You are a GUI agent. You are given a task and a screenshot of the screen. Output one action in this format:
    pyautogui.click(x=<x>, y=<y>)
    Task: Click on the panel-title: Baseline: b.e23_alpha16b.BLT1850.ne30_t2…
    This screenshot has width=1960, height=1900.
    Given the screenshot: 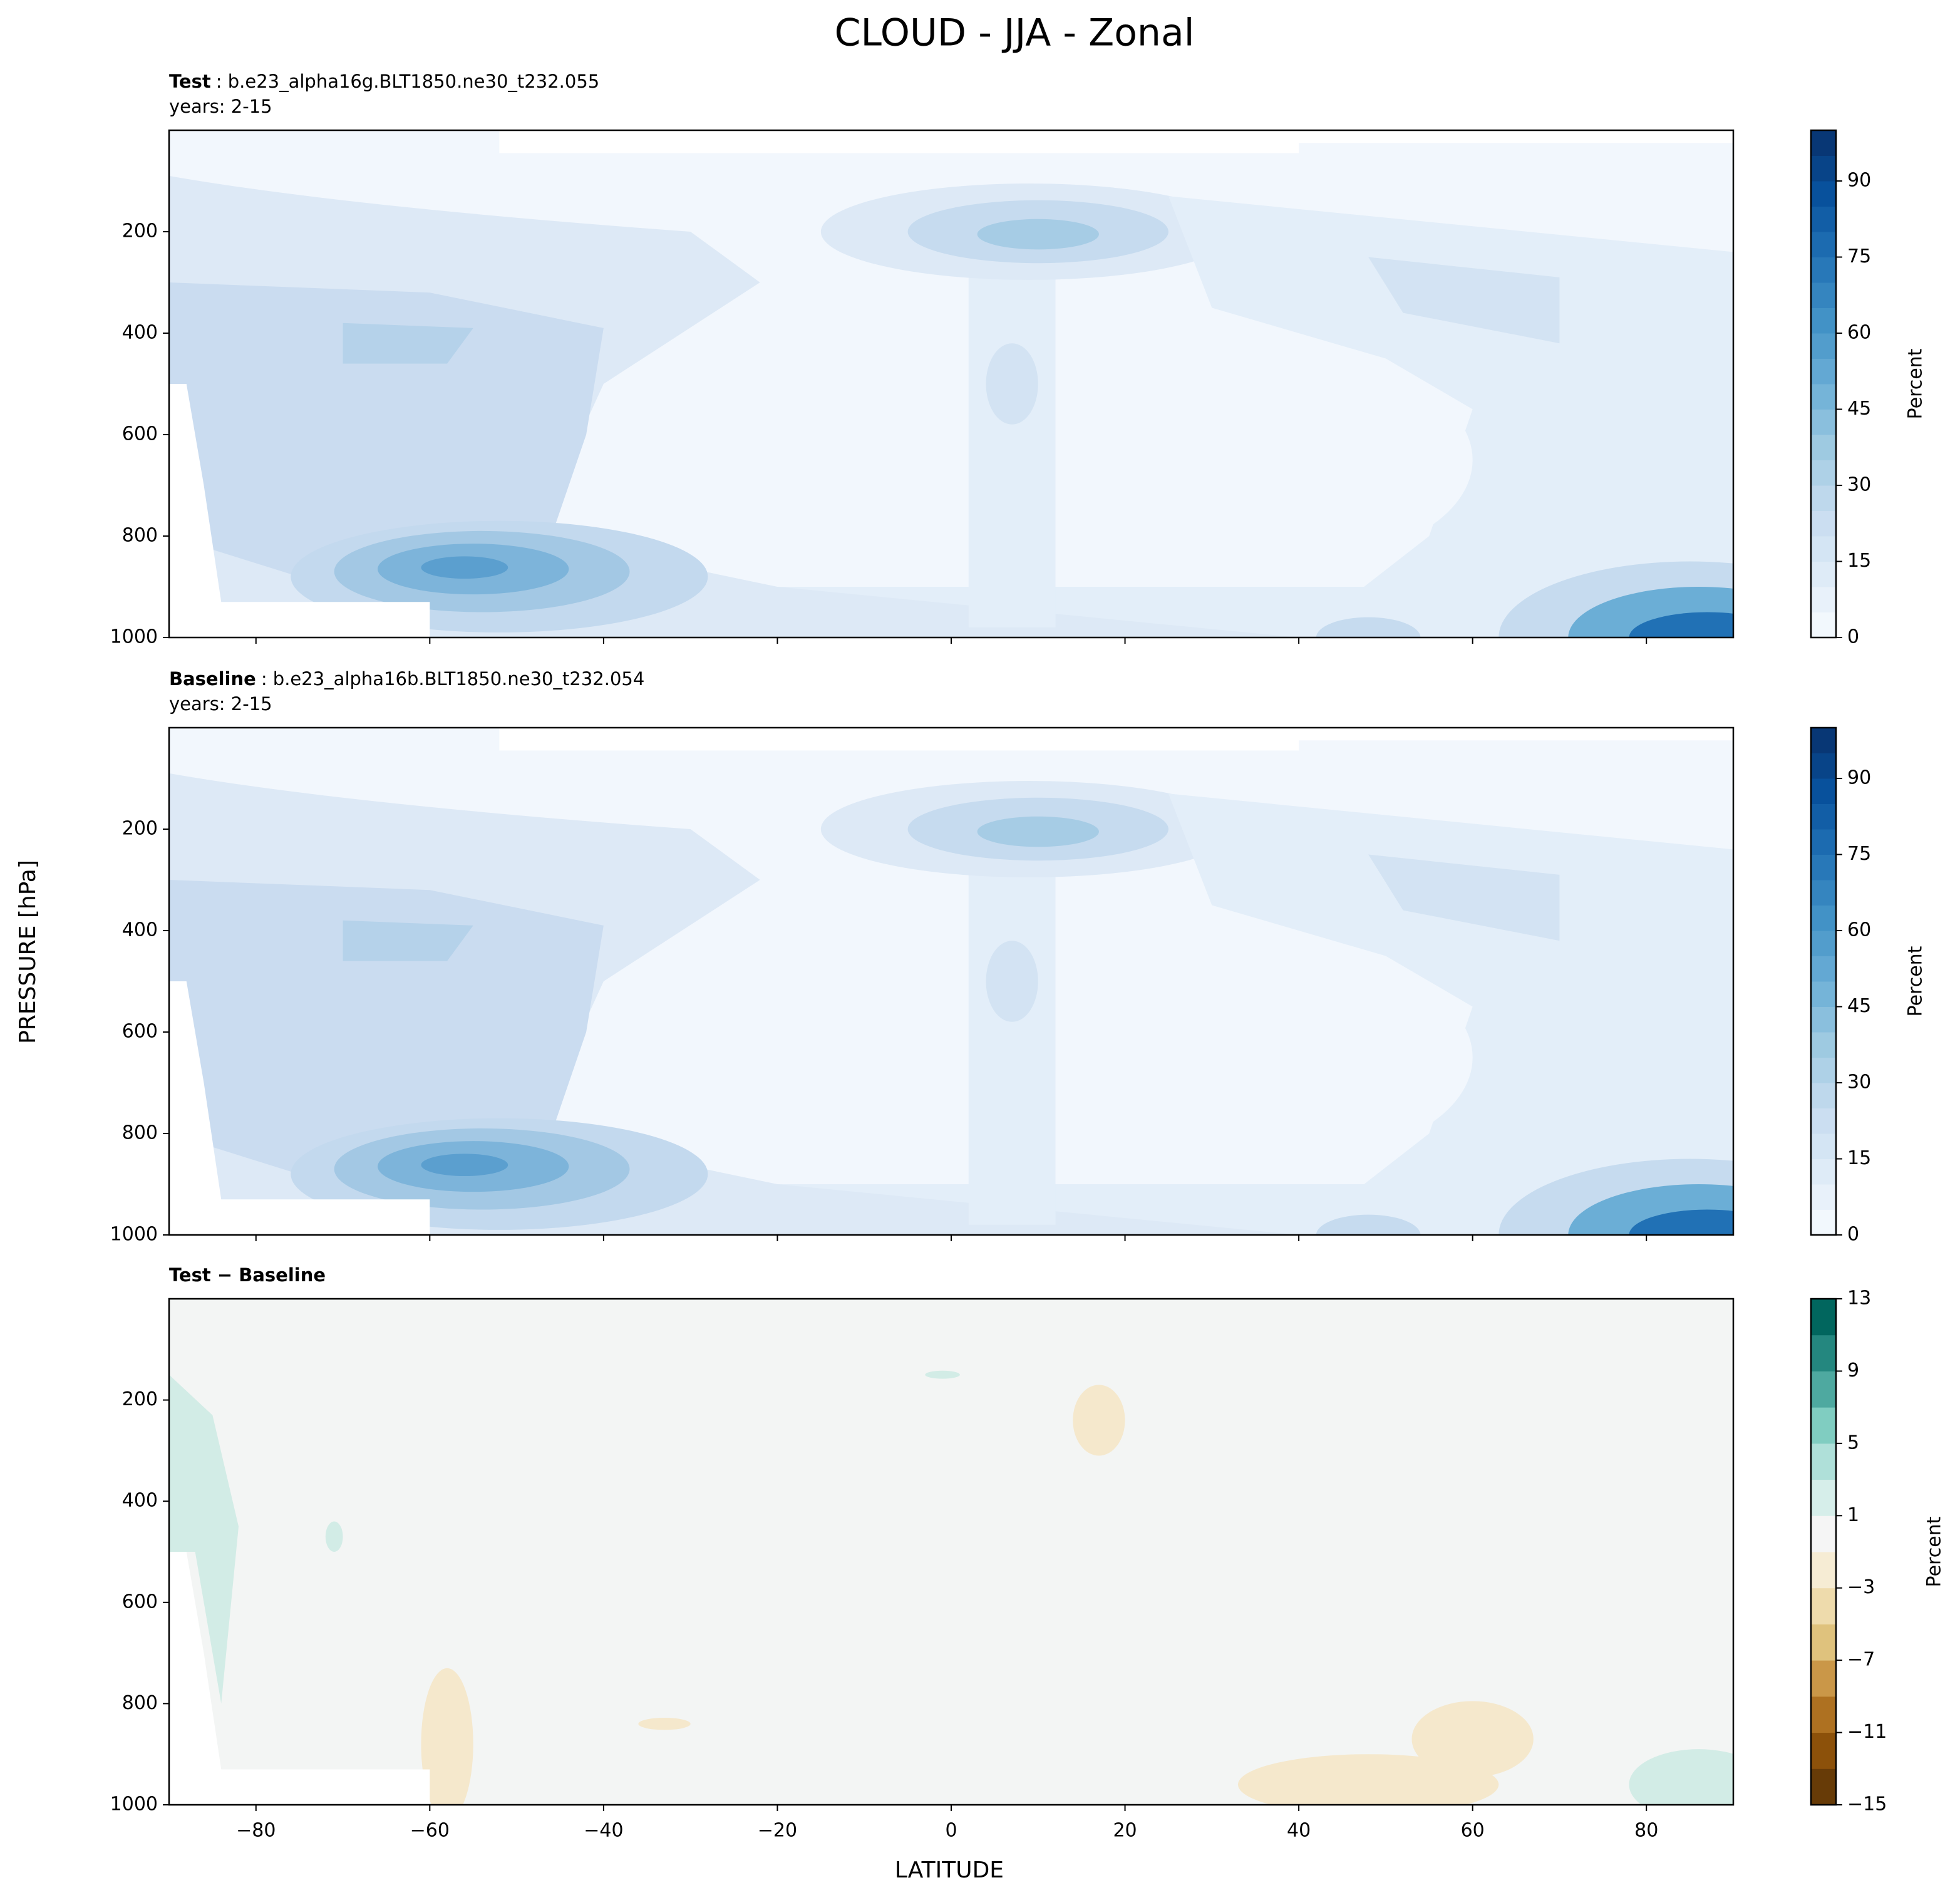 What is the action you would take?
    pyautogui.click(x=406, y=679)
    